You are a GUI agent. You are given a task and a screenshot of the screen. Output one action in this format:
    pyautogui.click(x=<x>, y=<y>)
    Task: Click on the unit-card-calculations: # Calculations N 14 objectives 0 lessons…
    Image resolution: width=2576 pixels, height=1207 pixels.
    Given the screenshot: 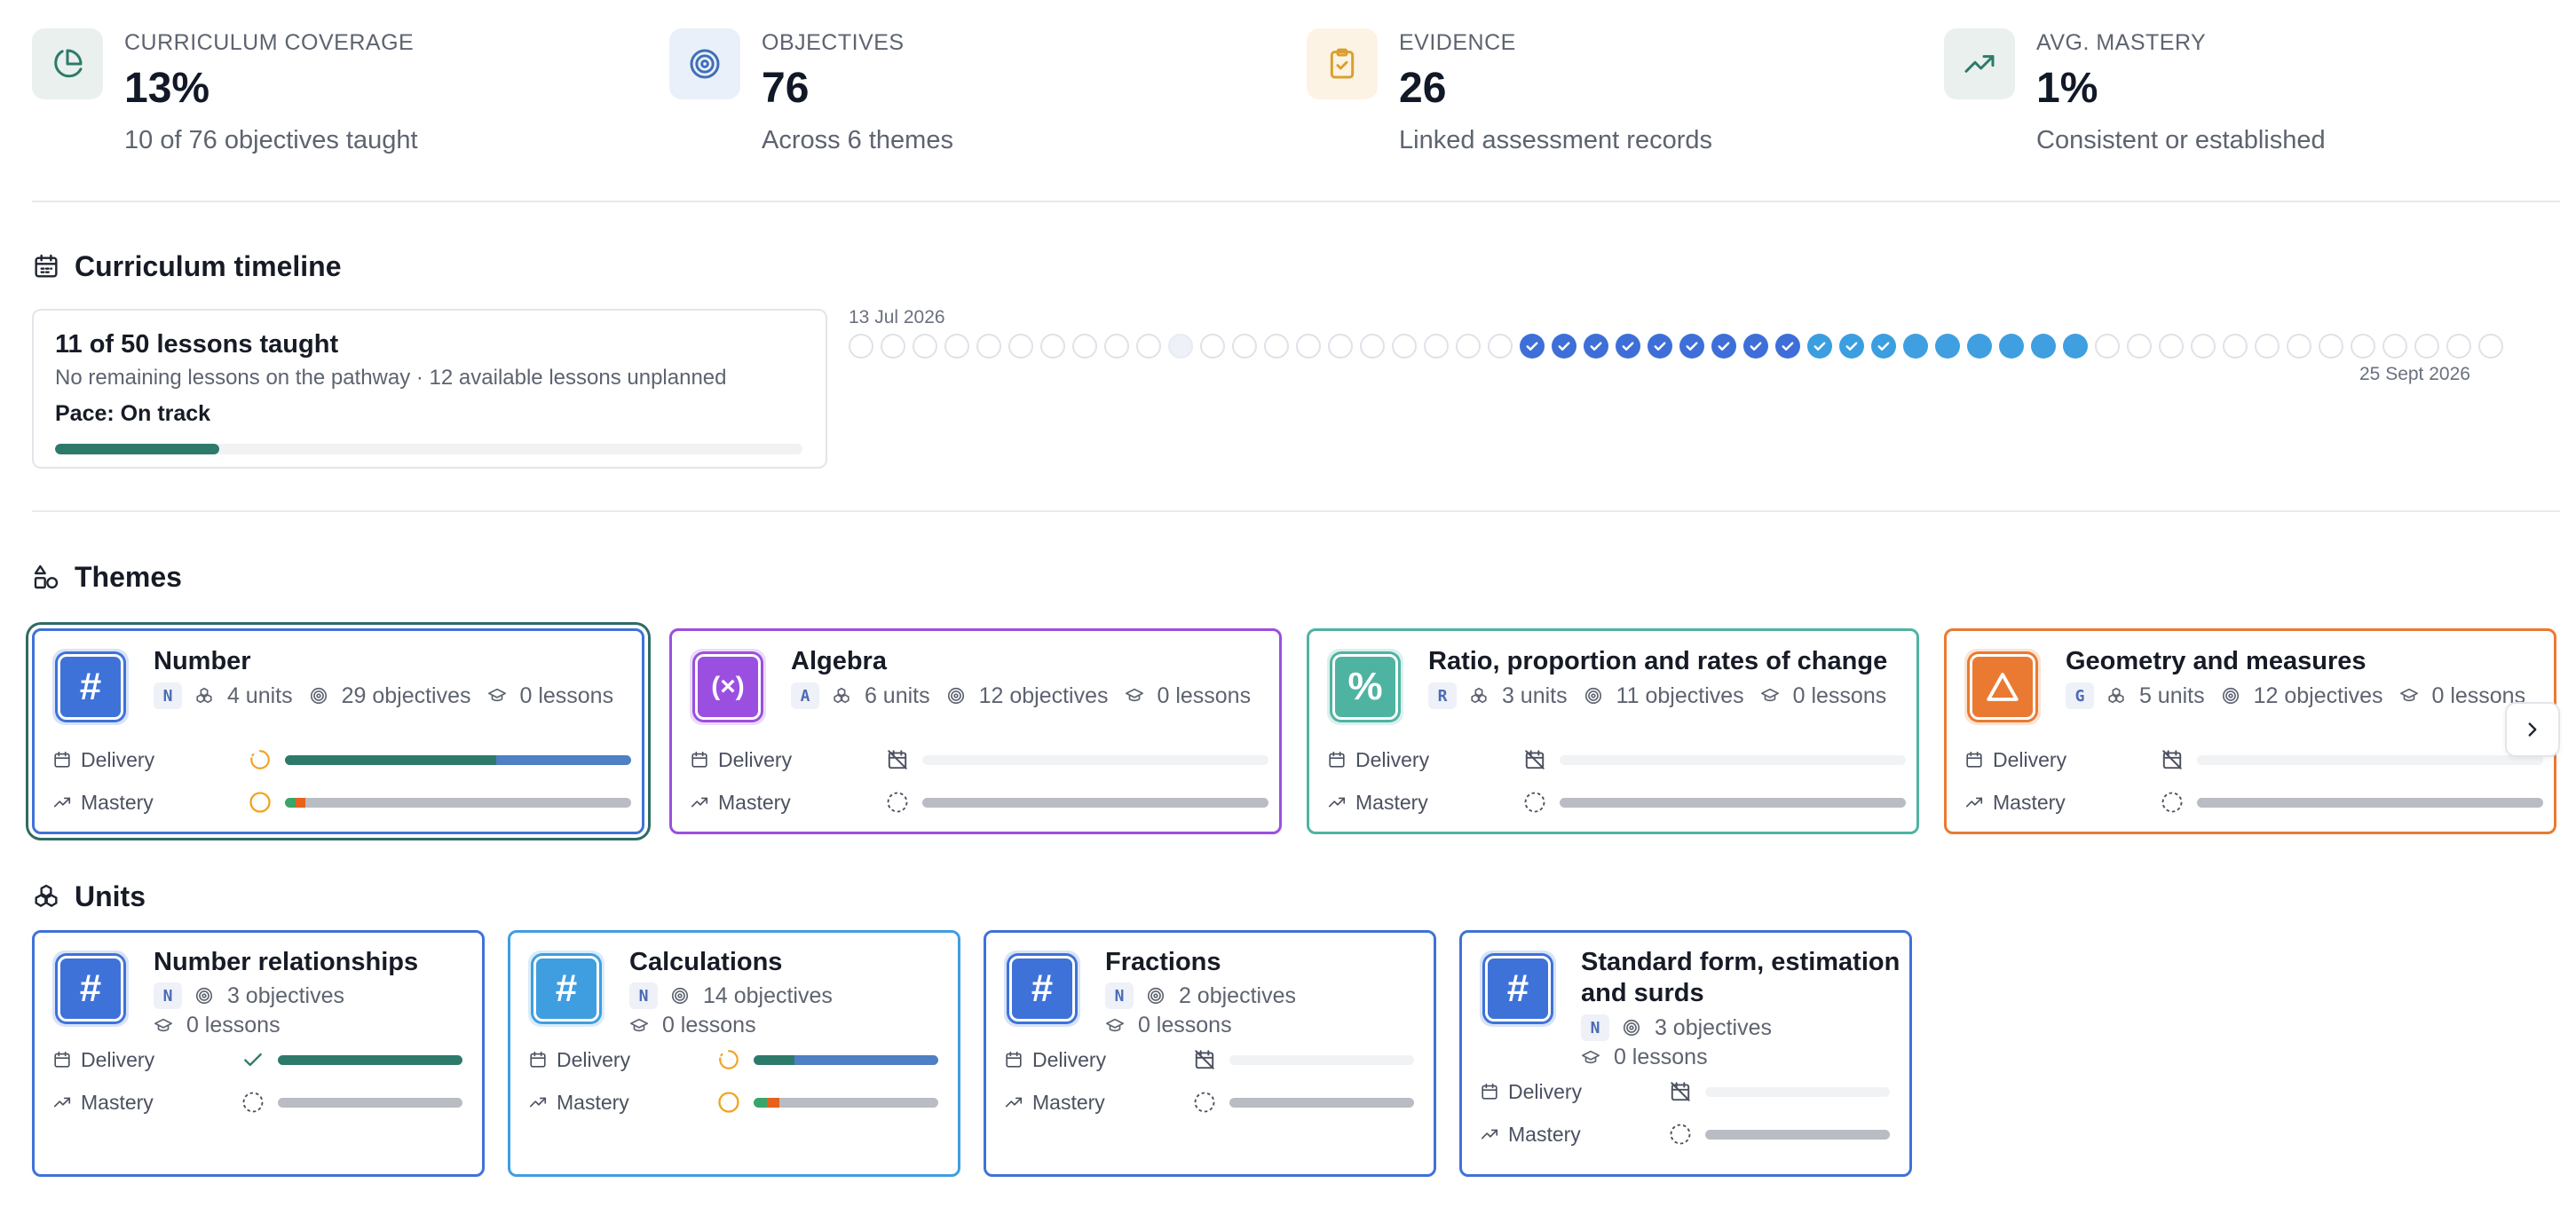 What is the action you would take?
    pyautogui.click(x=734, y=1053)
    